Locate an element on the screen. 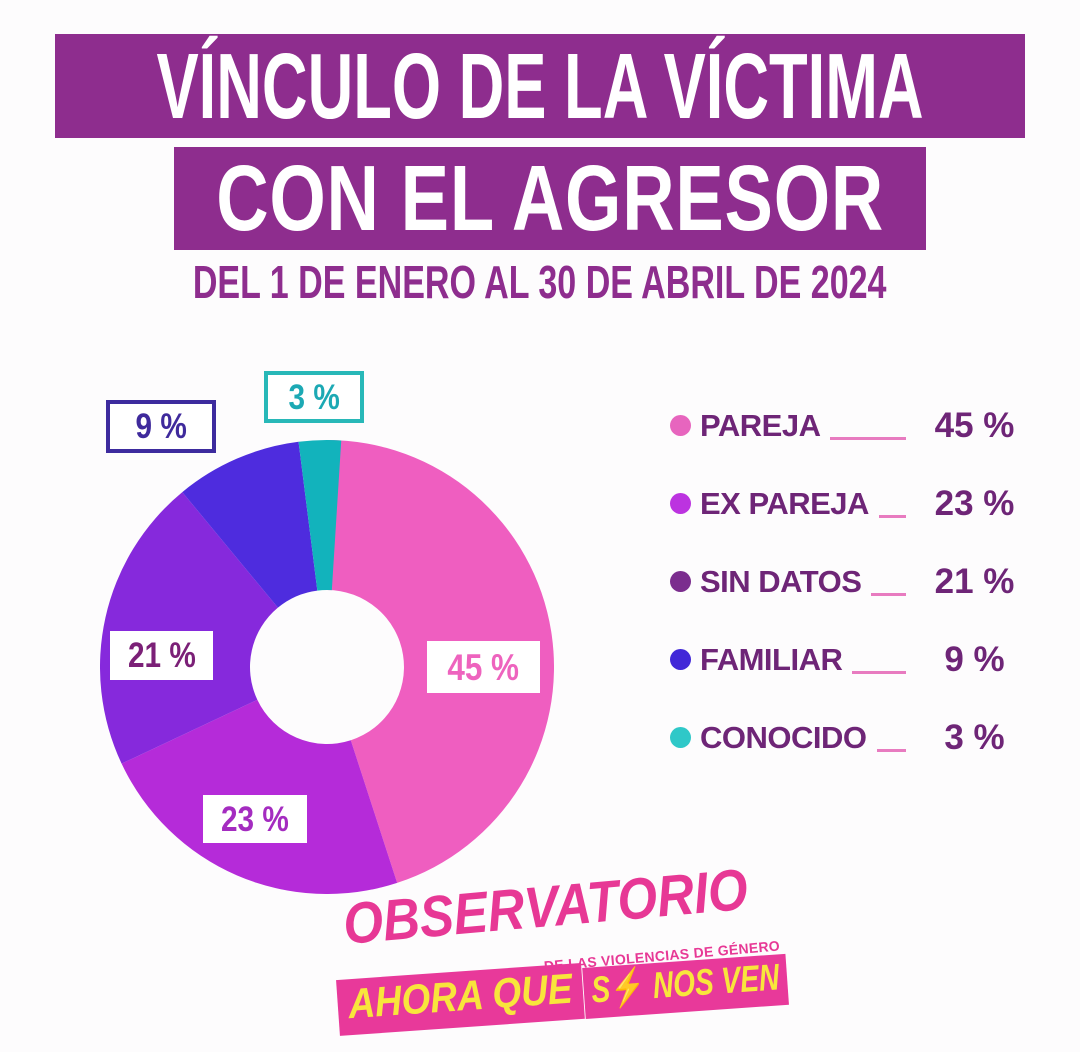 Image resolution: width=1080 pixels, height=1052 pixels. slice-label-expareja: 23 % is located at coordinates (255, 819).